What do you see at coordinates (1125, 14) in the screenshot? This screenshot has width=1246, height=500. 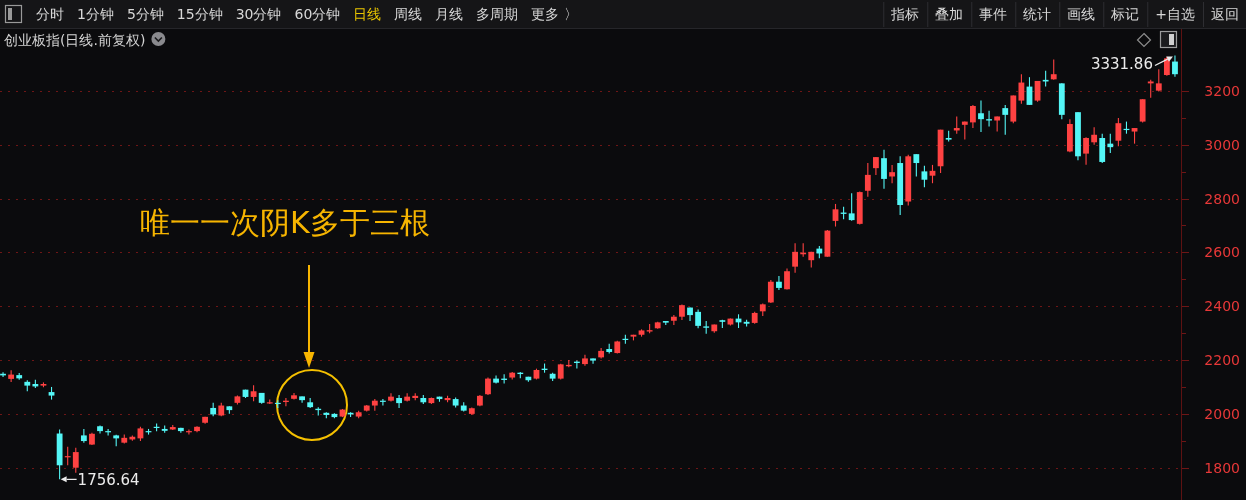 I see `text: 标记` at bounding box center [1125, 14].